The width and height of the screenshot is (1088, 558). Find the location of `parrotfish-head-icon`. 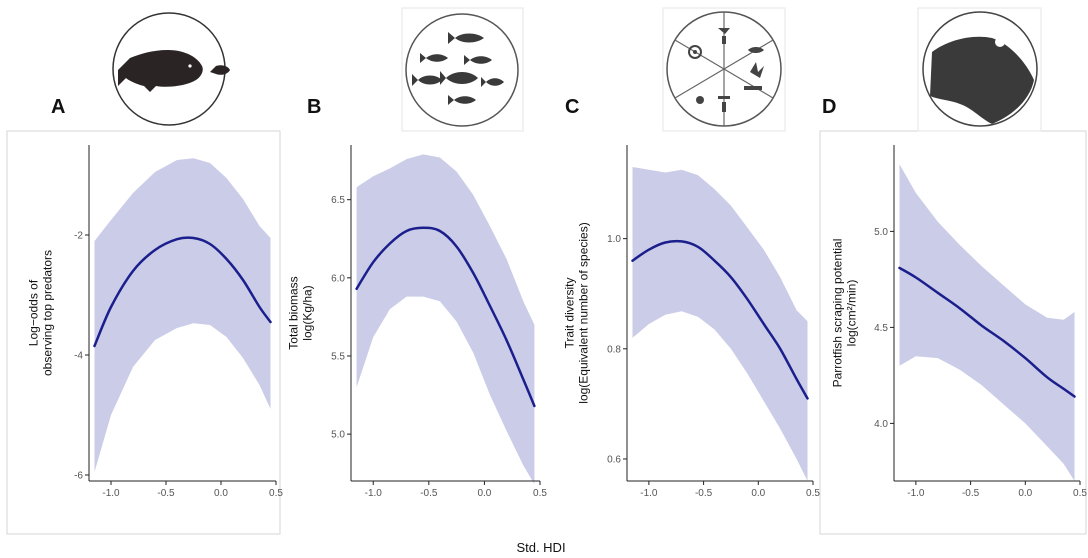

parrotfish-head-icon is located at coordinates (979, 69).